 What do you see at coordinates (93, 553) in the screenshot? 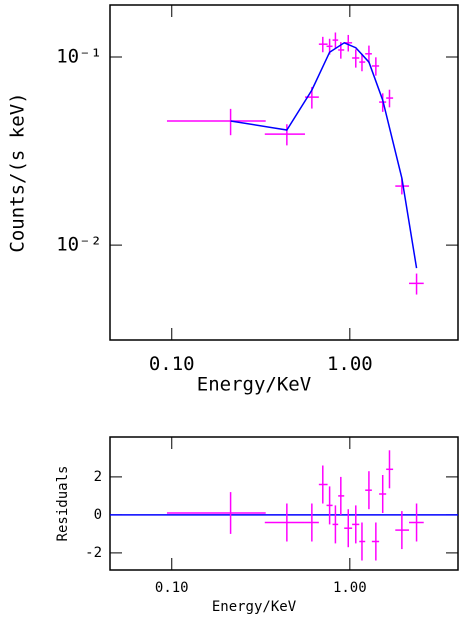
I see `y-tick-label: -2` at bounding box center [93, 553].